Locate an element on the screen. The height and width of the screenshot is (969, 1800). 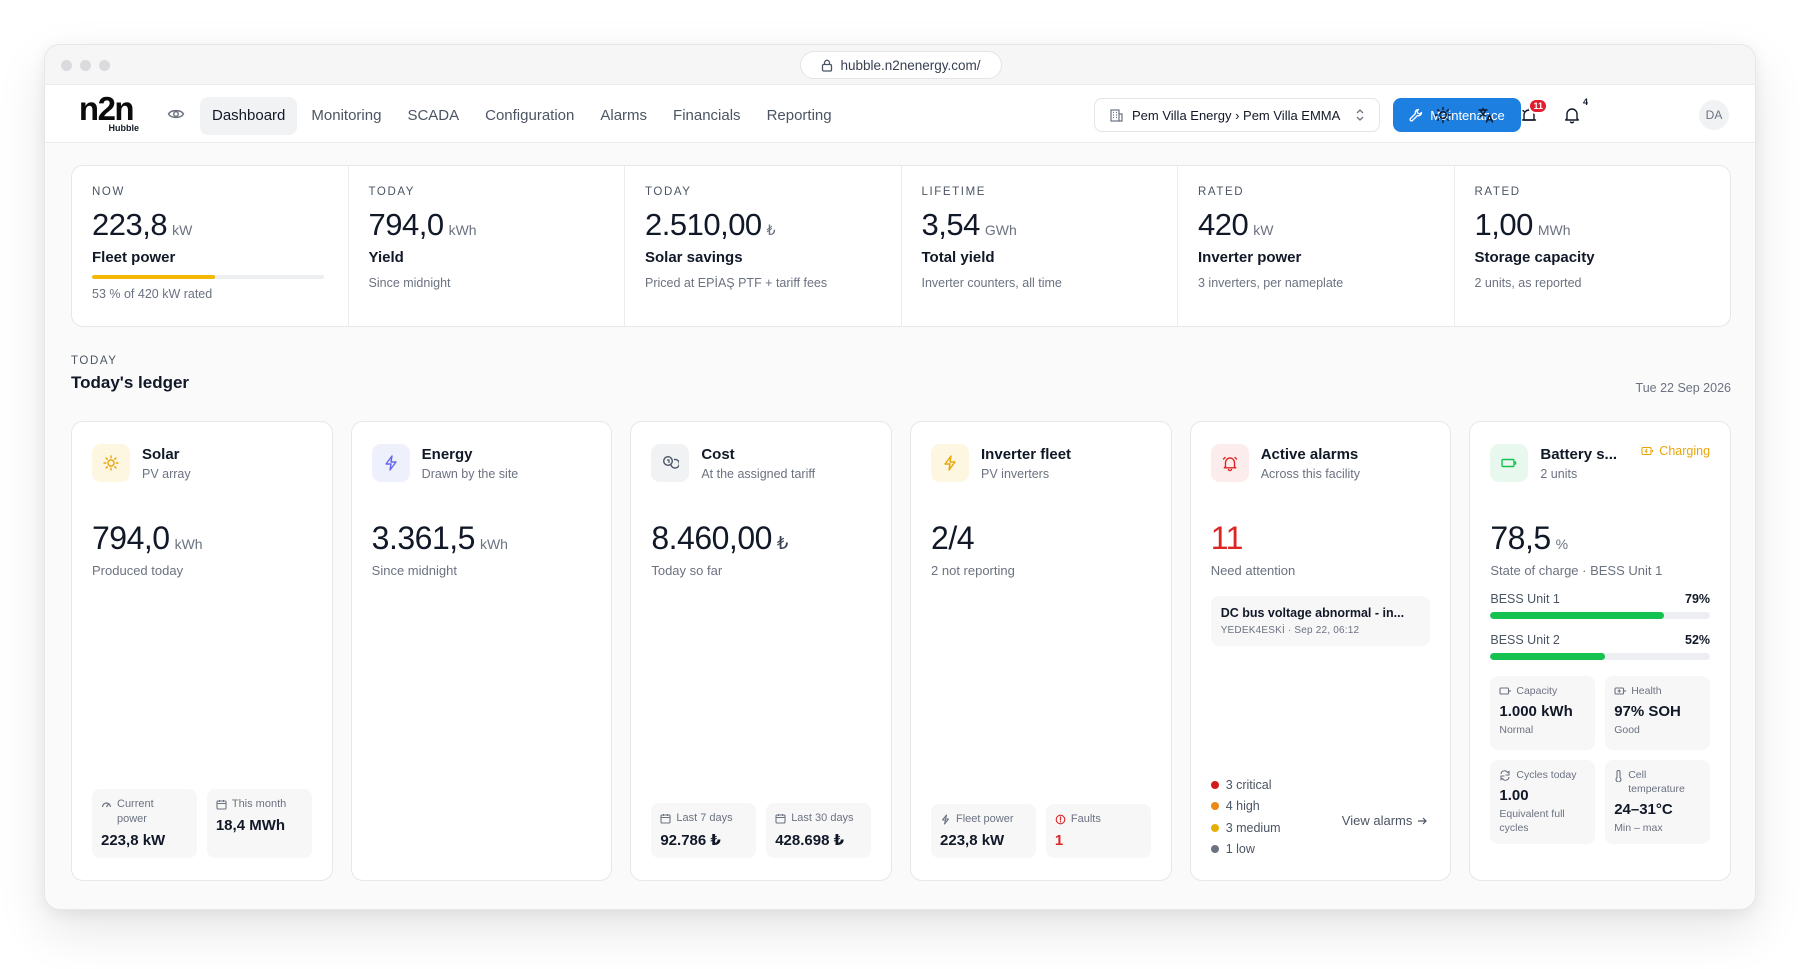
alarms-value: 11 is located at coordinates (1227, 538).